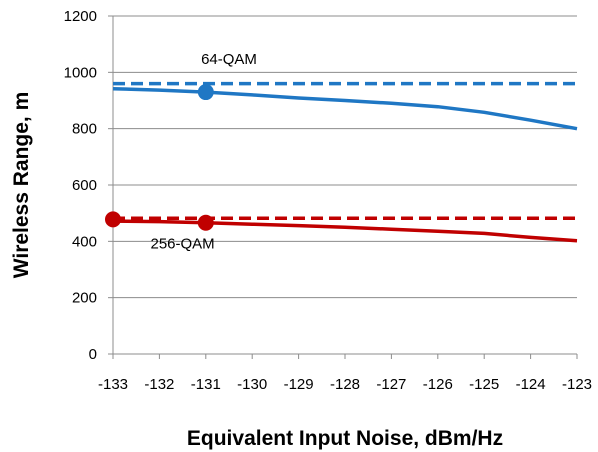  I want to click on x-axis-title: Equivalent Input Noise, dBm/Hz, so click(345, 438).